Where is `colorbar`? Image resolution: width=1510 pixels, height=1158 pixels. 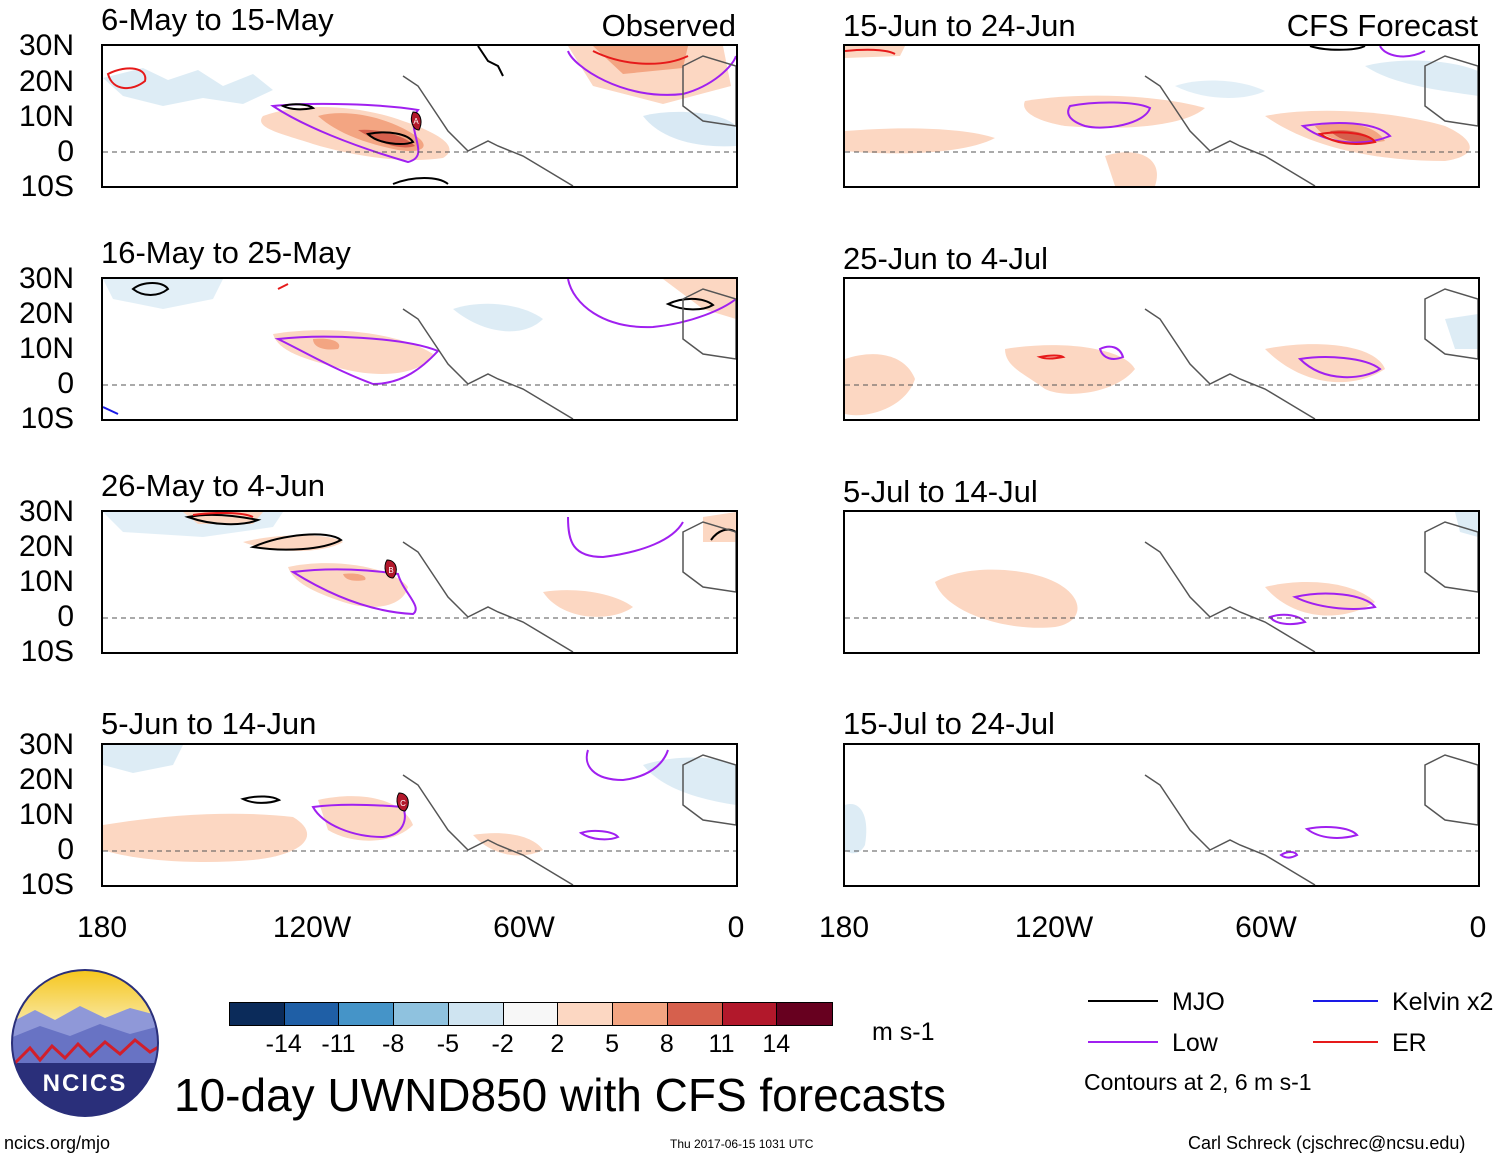
colorbar is located at coordinates (531, 1014).